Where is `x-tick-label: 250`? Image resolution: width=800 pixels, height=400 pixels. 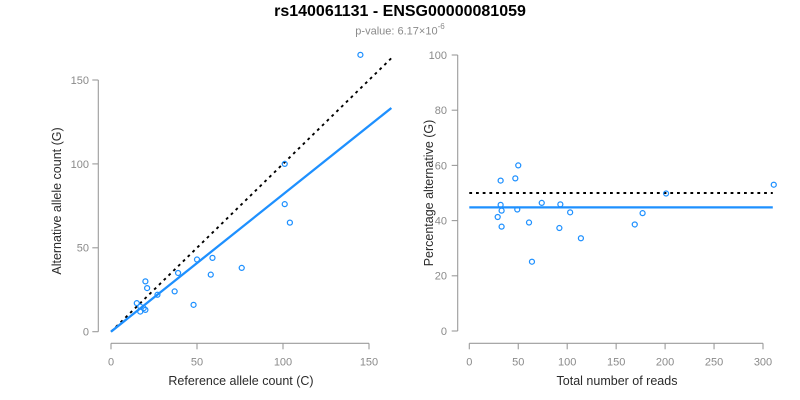
x-tick-label: 250 is located at coordinates (714, 362).